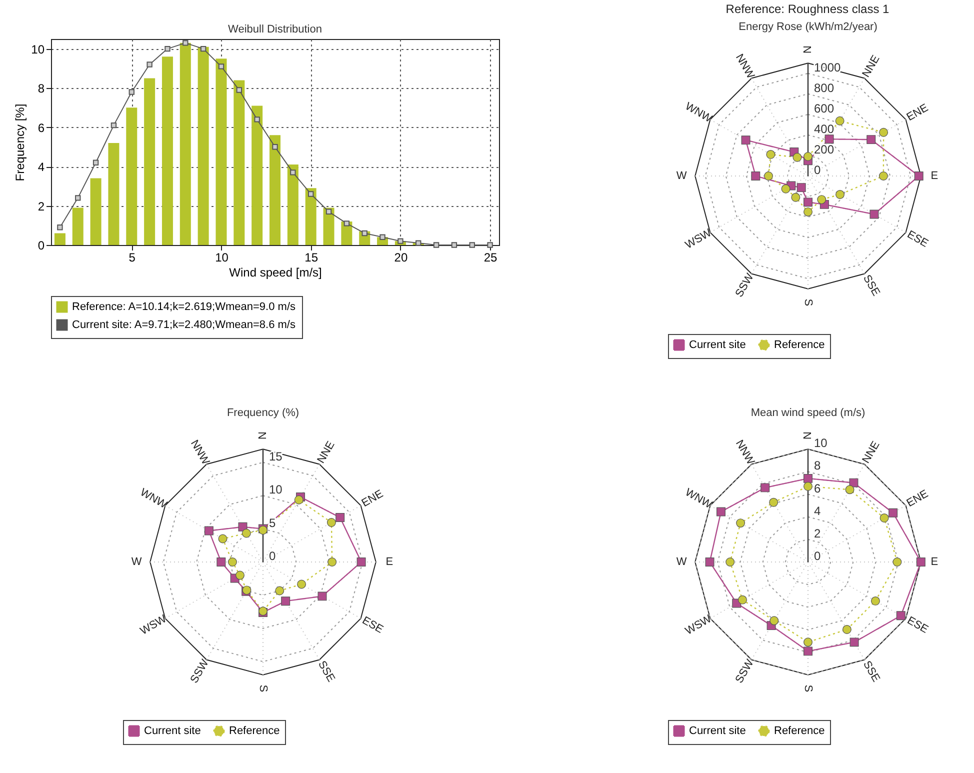 The height and width of the screenshot is (773, 974). Describe the element at coordinates (824, 87) in the screenshot. I see `y-tick-label: 800` at that location.